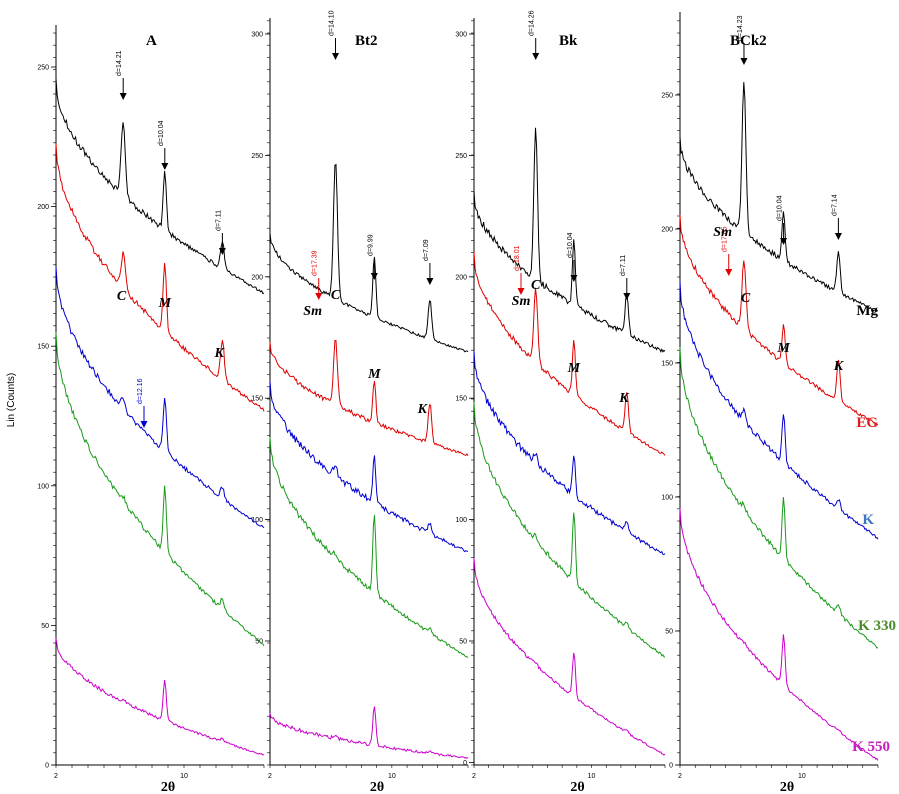 This screenshot has width=899, height=794. What do you see at coordinates (11, 400) in the screenshot?
I see `y-axis-label: Lin (Counts)` at bounding box center [11, 400].